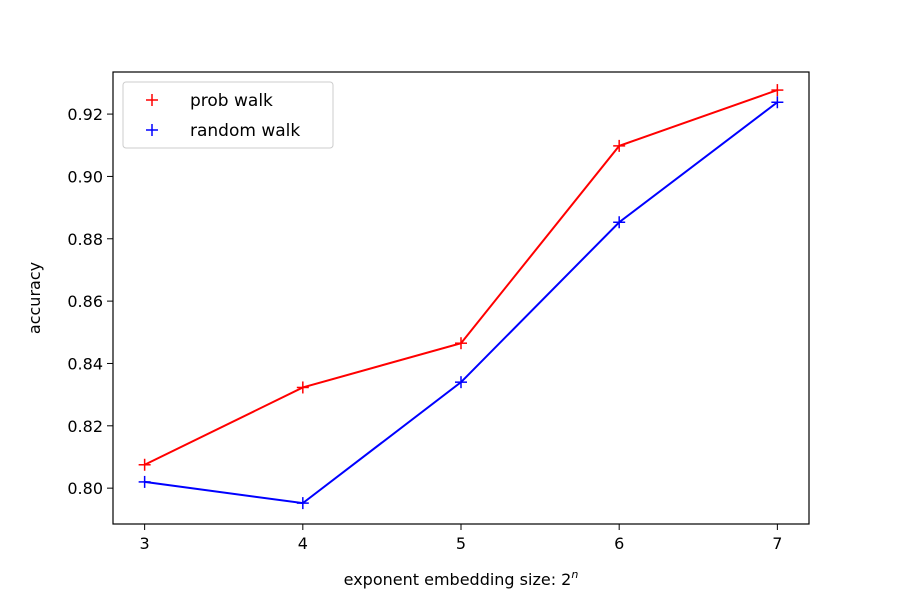 This screenshot has width=900, height=600. Describe the element at coordinates (85, 301) in the screenshot. I see `y-tick-label: 0.86` at that location.